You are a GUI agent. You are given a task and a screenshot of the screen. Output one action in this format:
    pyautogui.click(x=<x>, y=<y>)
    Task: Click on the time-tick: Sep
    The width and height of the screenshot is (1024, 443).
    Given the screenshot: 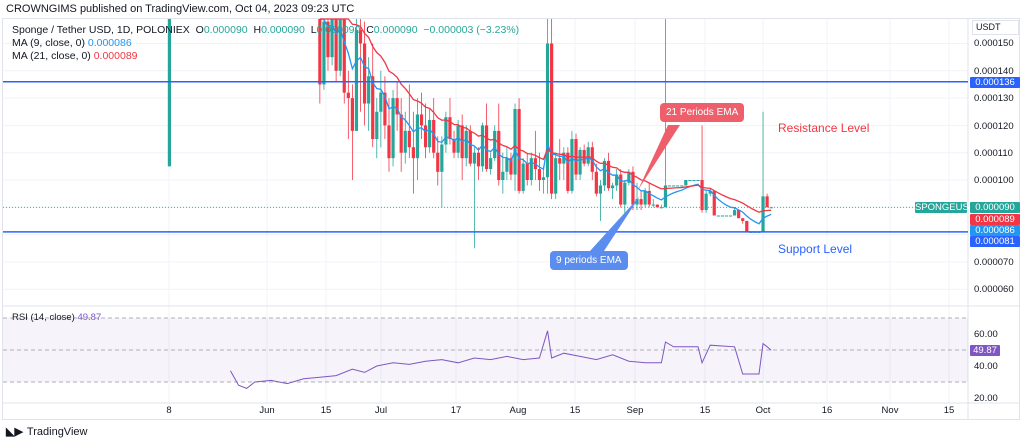 What is the action you would take?
    pyautogui.click(x=635, y=410)
    